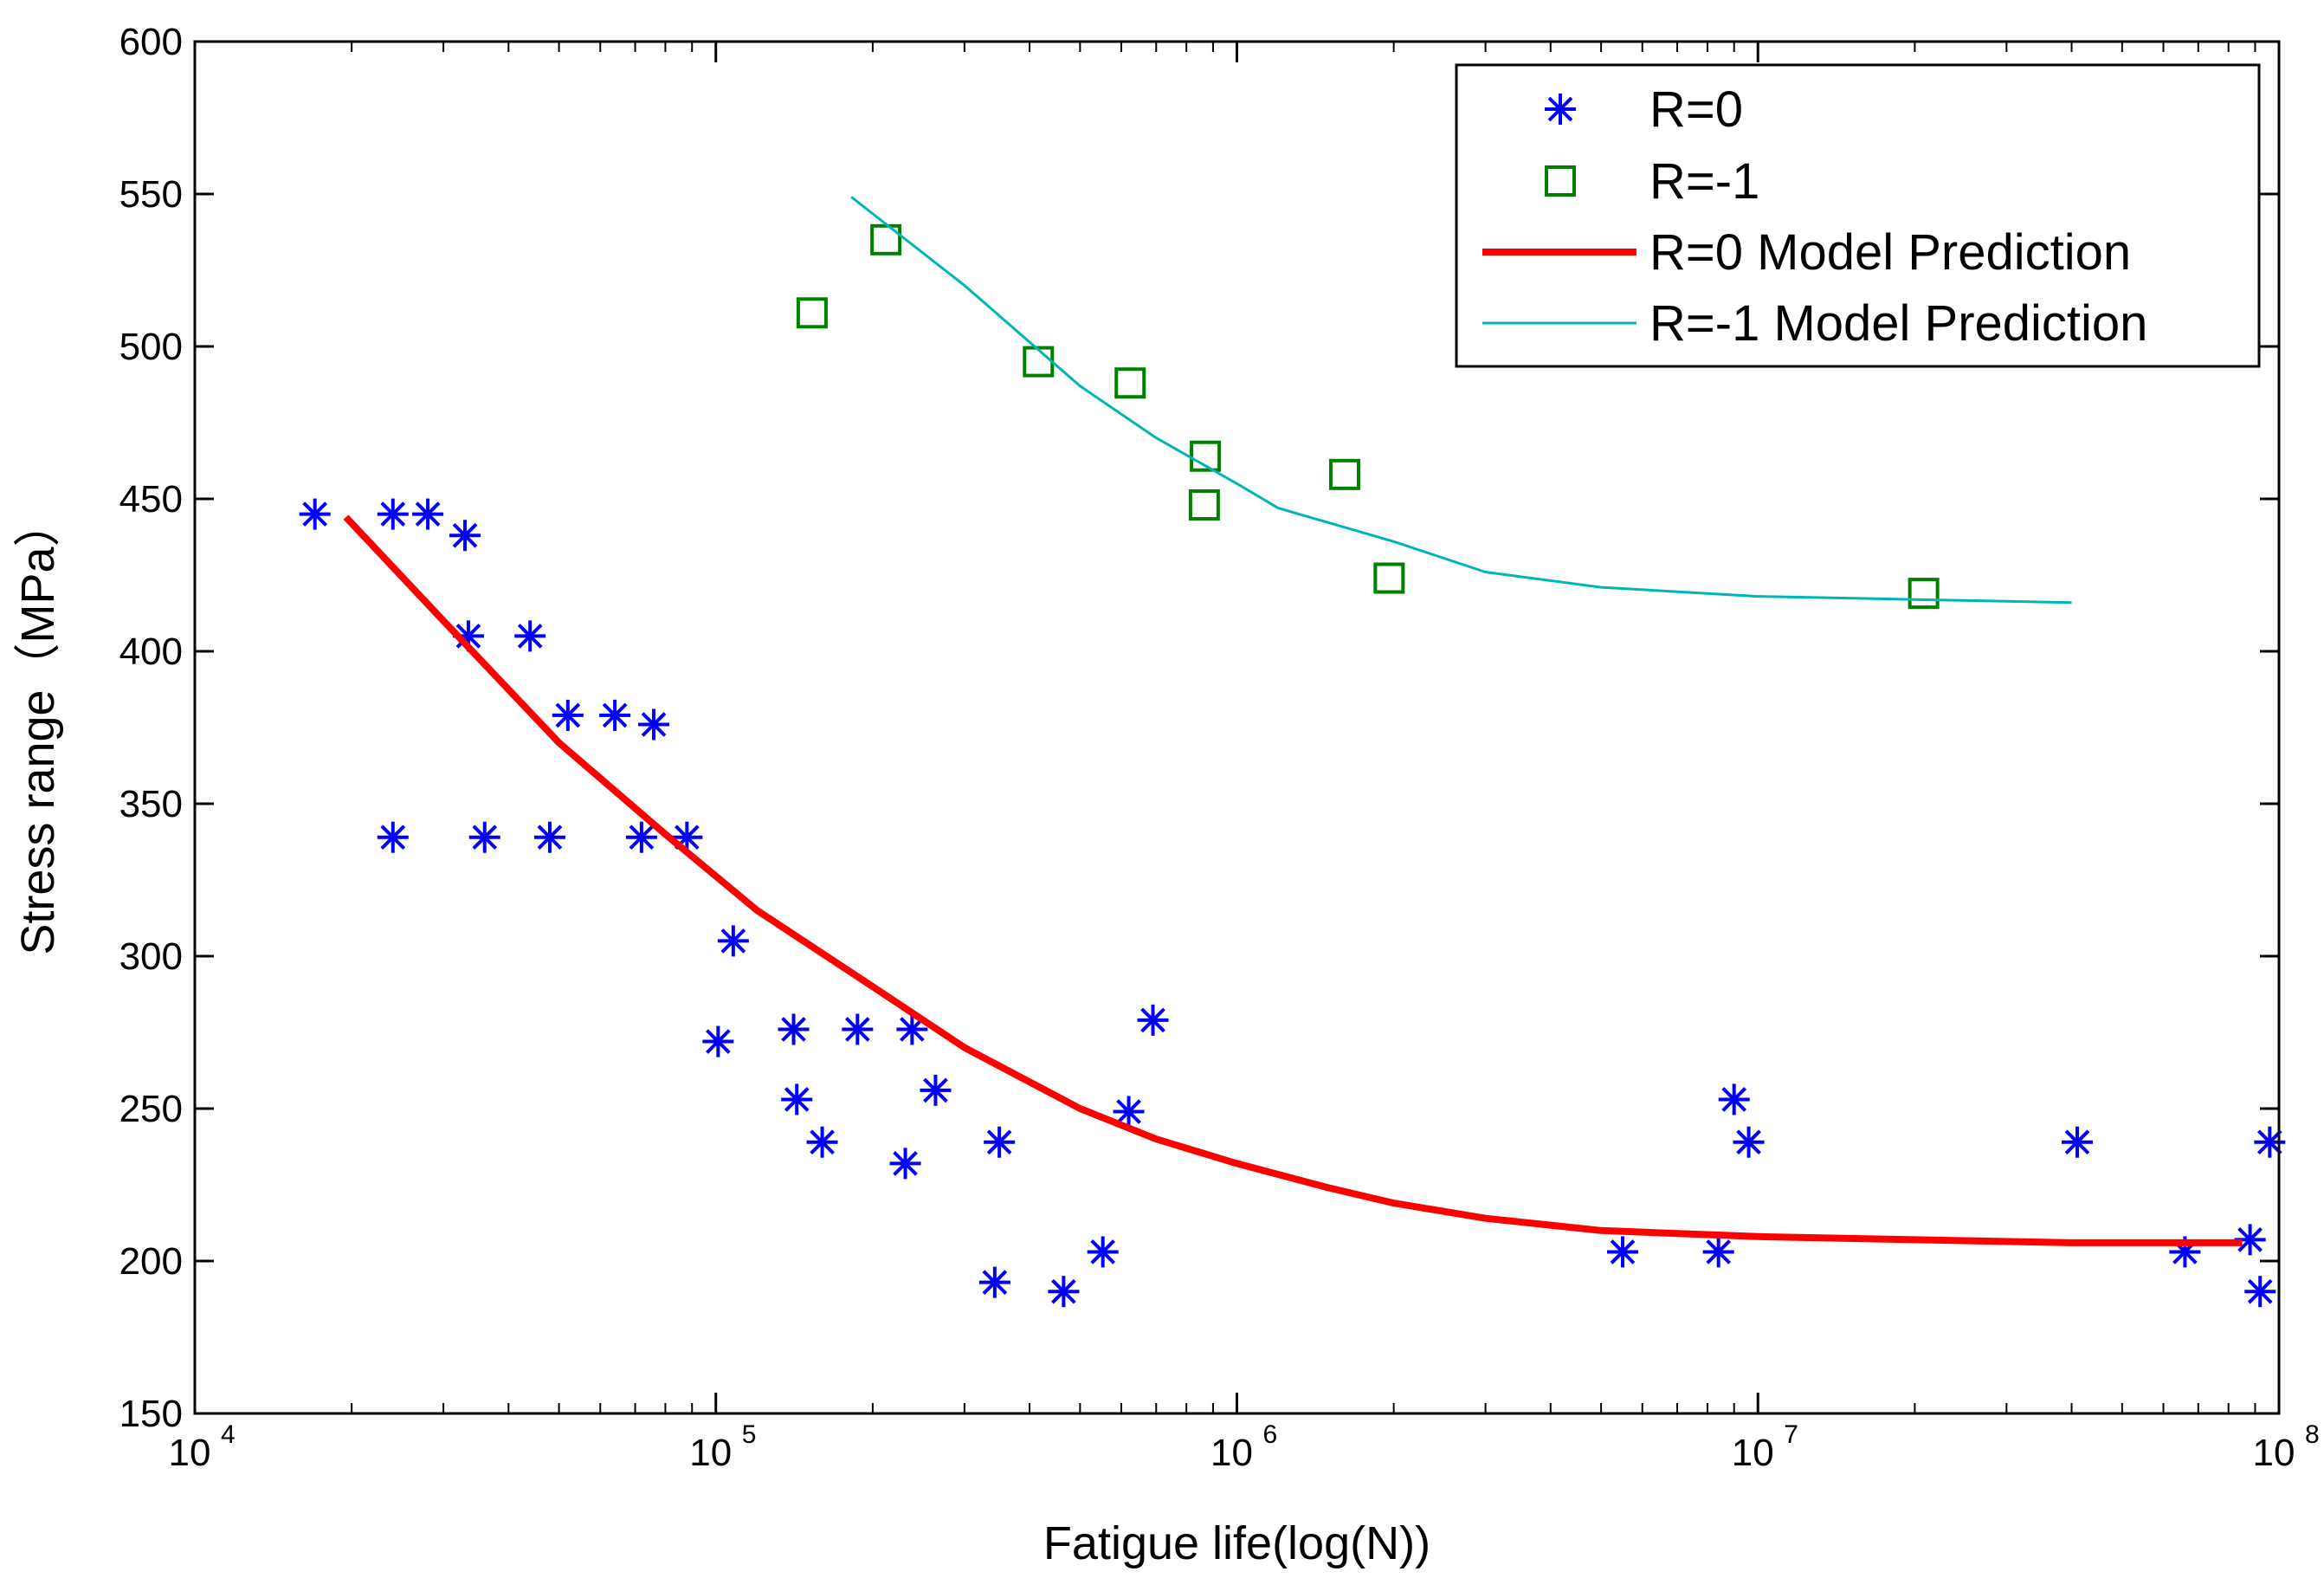 The height and width of the screenshot is (1578, 2324). Describe the element at coordinates (1791, 1435) in the screenshot. I see `x-tick-exponent: 7` at that location.